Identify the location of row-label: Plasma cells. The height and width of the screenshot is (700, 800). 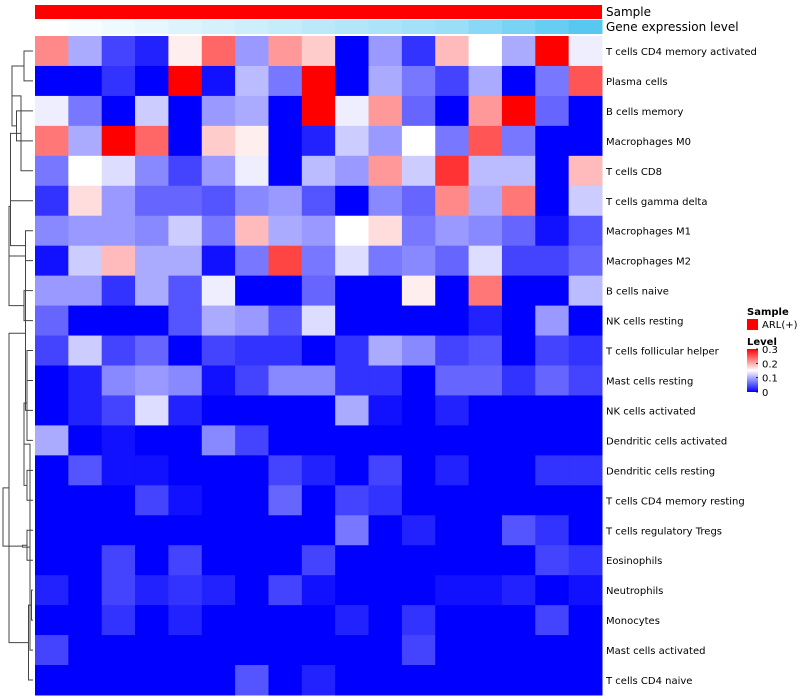
(637, 82).